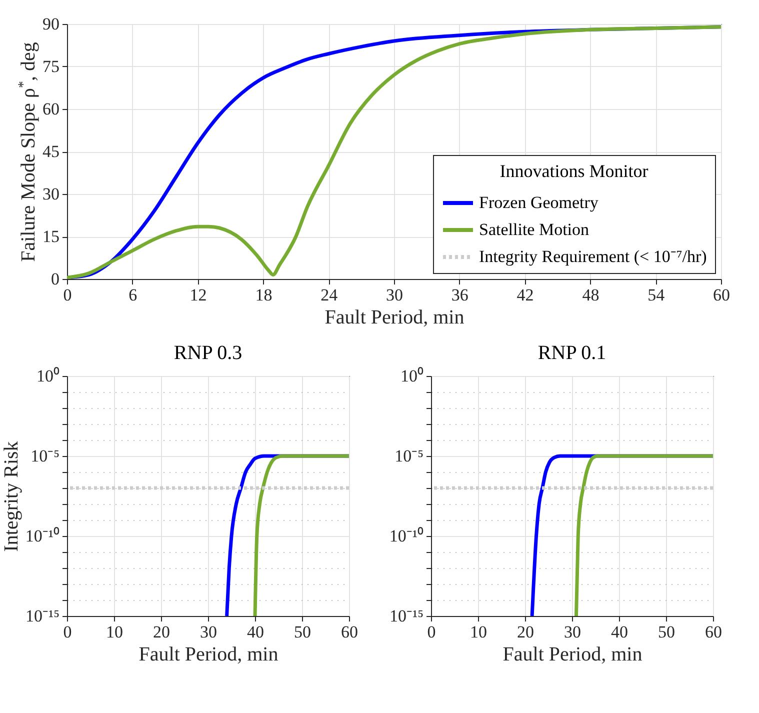 The image size is (759, 713). Describe the element at coordinates (208, 353) in the screenshot. I see `chart-title: RNP 0.3` at that location.